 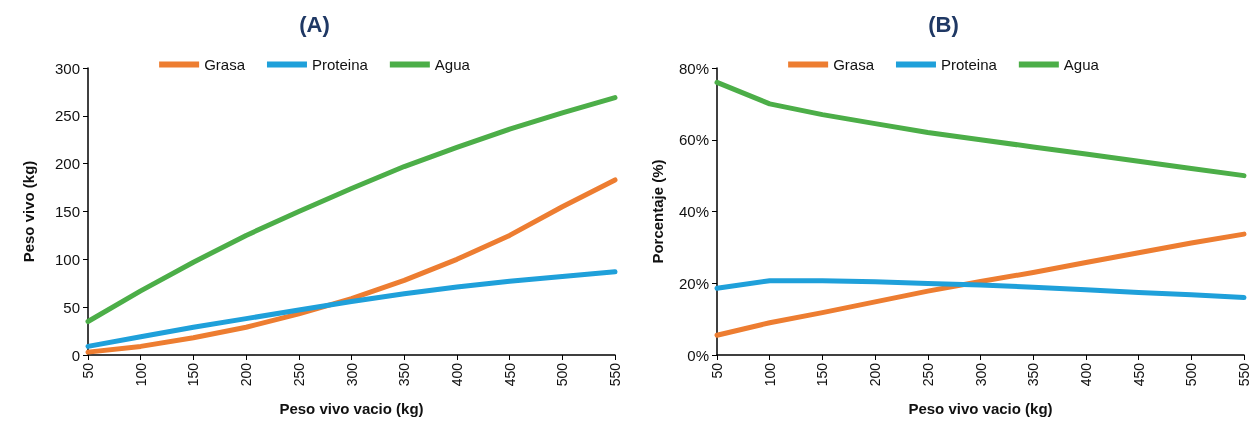 I want to click on y-tick-label: 300, so click(x=67, y=68).